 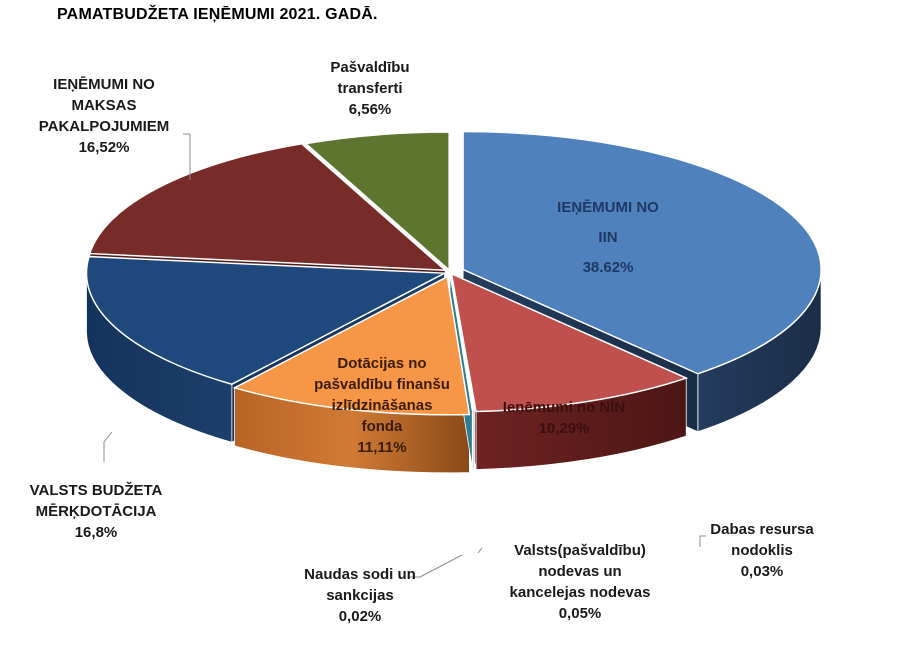 What do you see at coordinates (762, 550) in the screenshot?
I see `slice-label: Dabas resursa nodoklis 0,03%` at bounding box center [762, 550].